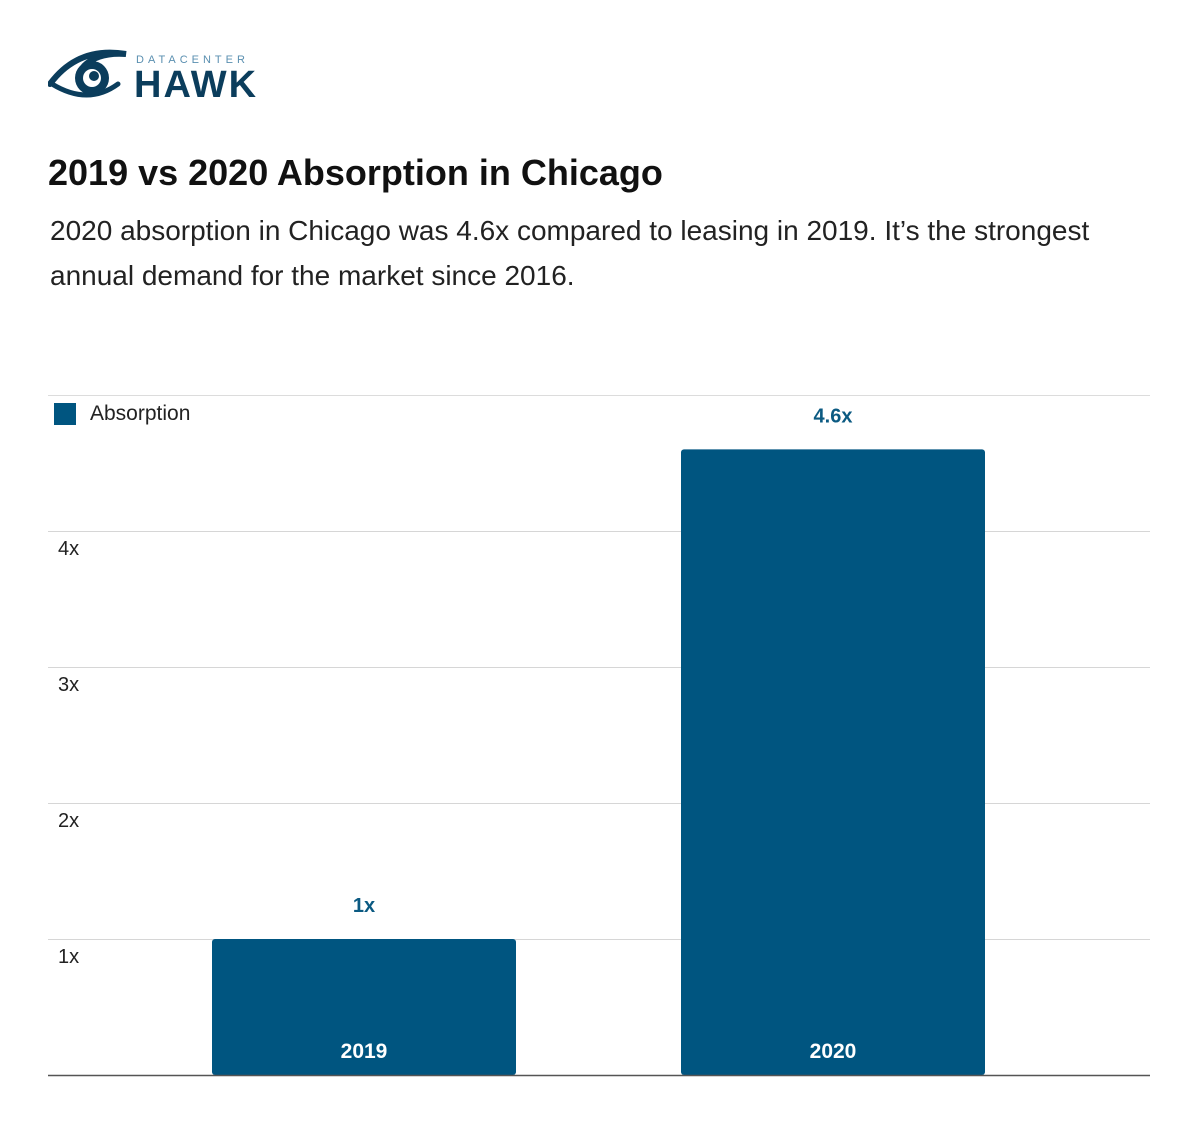 This screenshot has height=1135, width=1200. I want to click on brand-big-text: HAWK, so click(196, 85).